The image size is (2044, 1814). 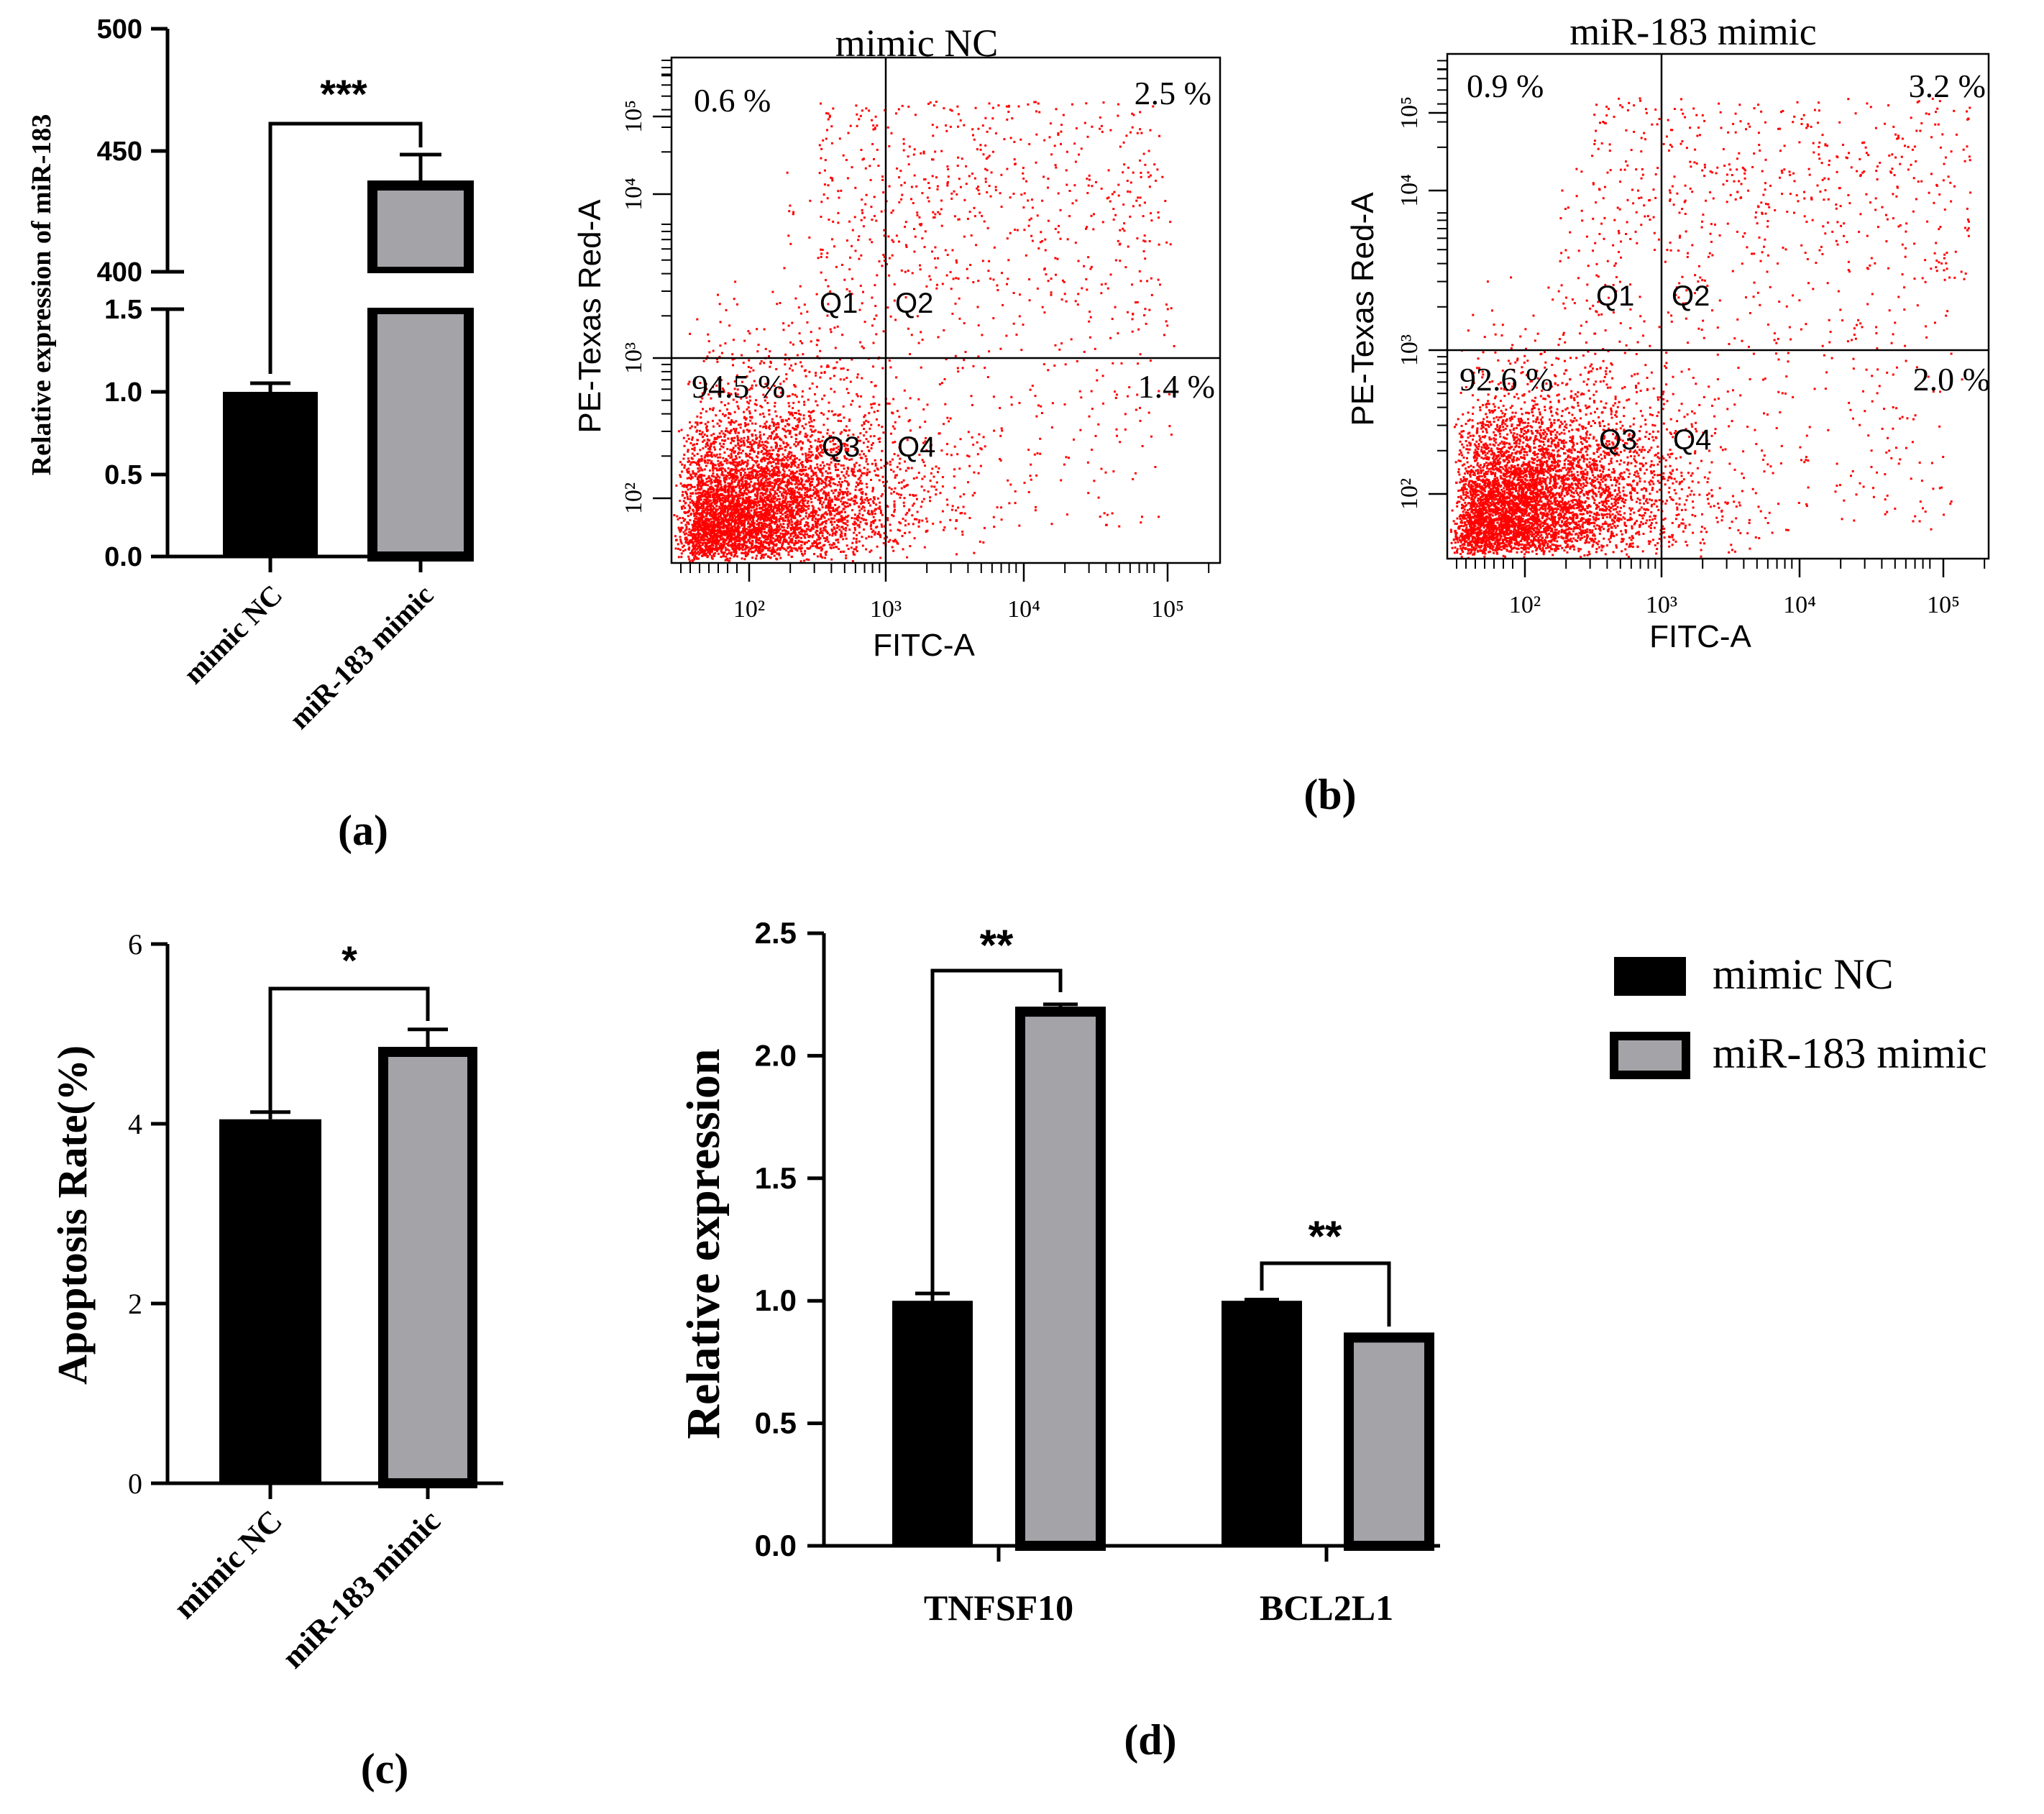 I want to click on flow-2-q2-percent: 3.2 %, so click(x=1947, y=86).